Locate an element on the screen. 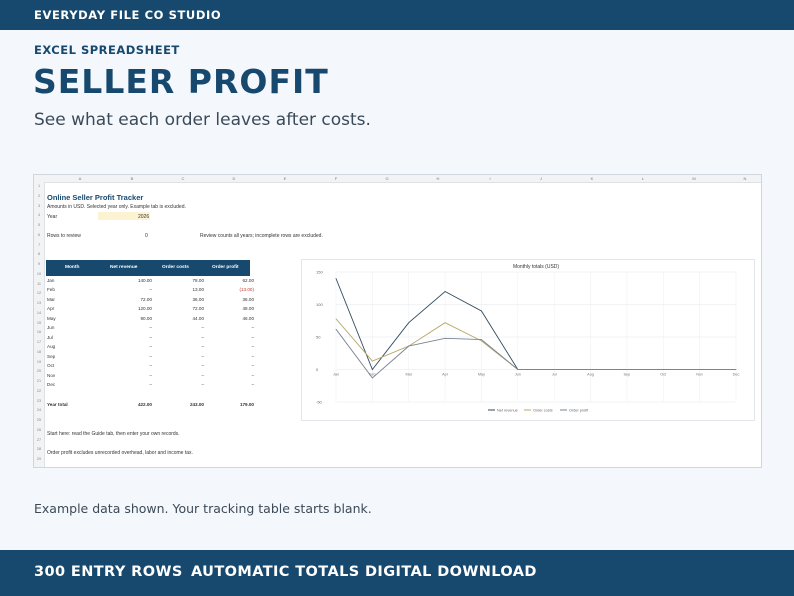 The width and height of the screenshot is (794, 596). column-letter-g: G is located at coordinates (387, 178).